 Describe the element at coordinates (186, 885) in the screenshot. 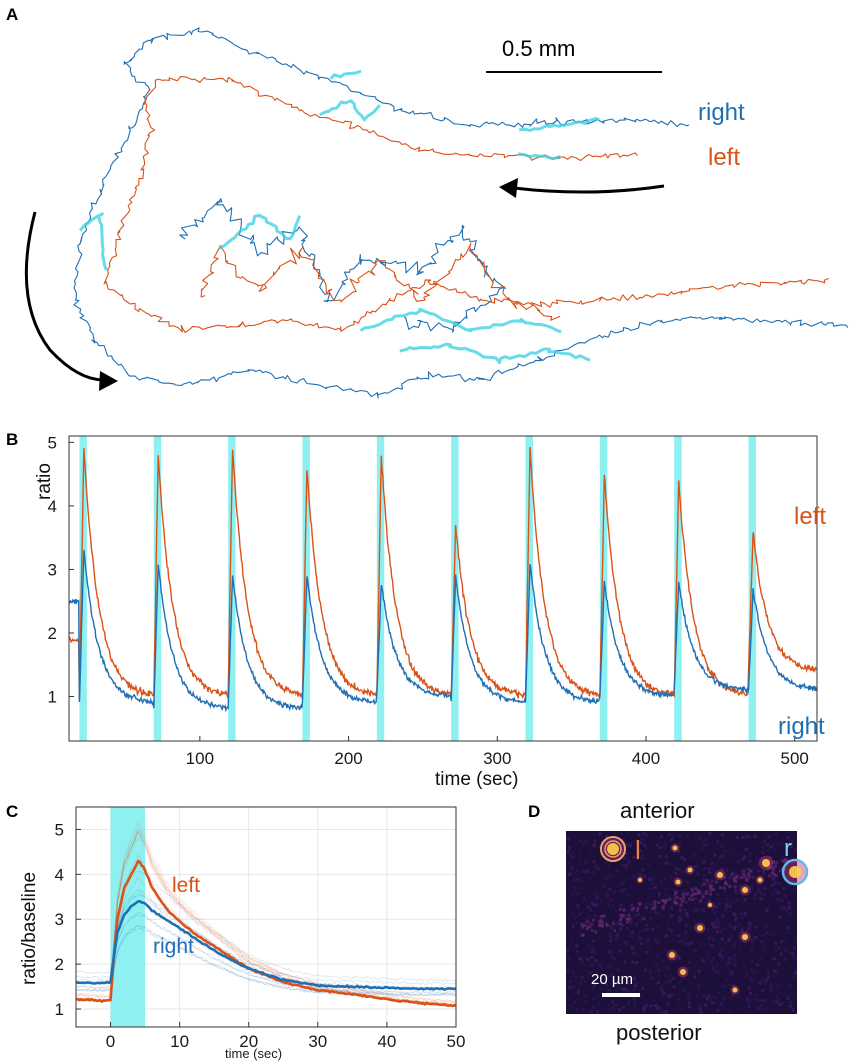

I see `legend-left-c: left` at that location.